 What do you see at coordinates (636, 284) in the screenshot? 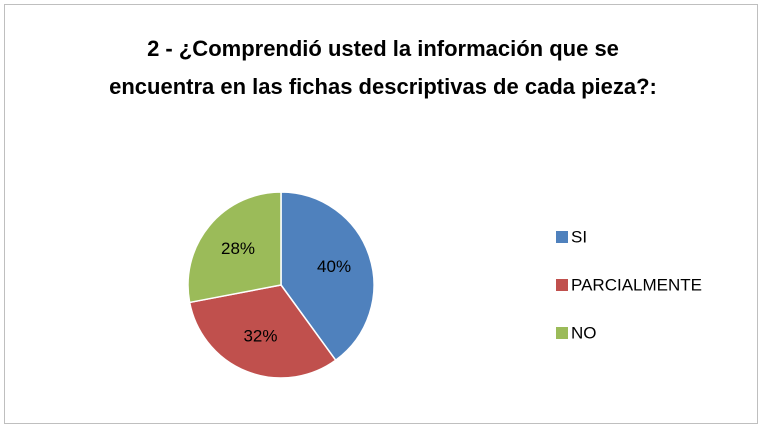
I see `legend-label: PARCIALMENTE` at bounding box center [636, 284].